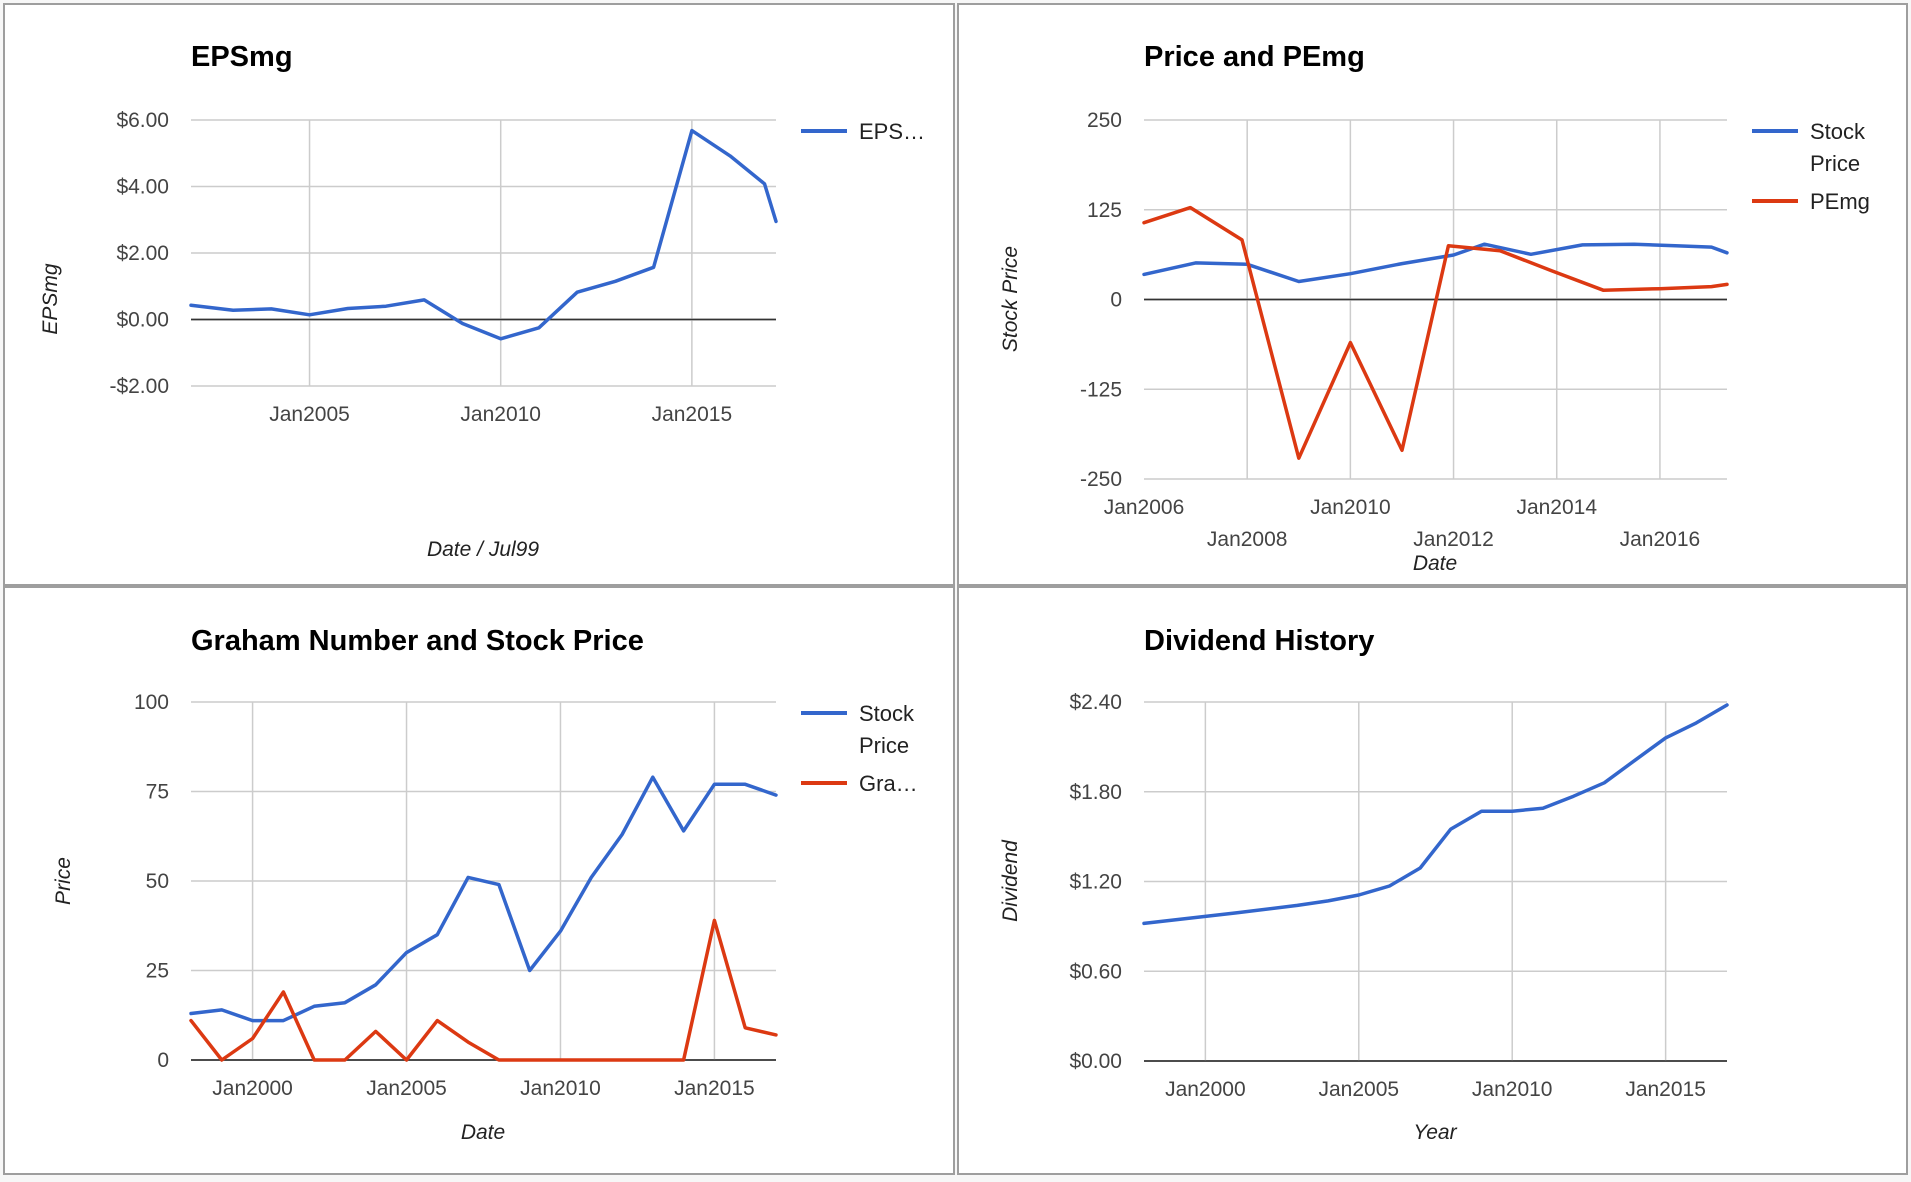  Describe the element at coordinates (142, 120) in the screenshot. I see `y-tick-label: $6.00` at that location.